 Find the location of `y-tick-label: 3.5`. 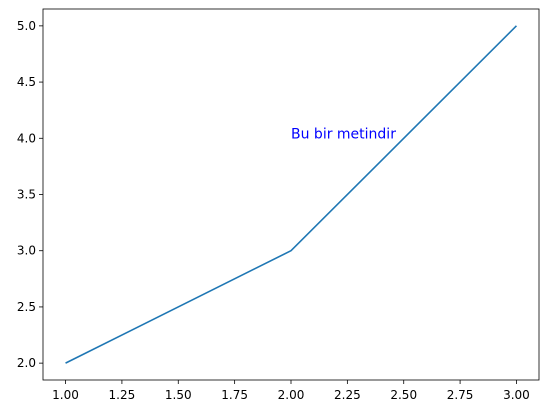

y-tick-label: 3.5 is located at coordinates (26, 195).